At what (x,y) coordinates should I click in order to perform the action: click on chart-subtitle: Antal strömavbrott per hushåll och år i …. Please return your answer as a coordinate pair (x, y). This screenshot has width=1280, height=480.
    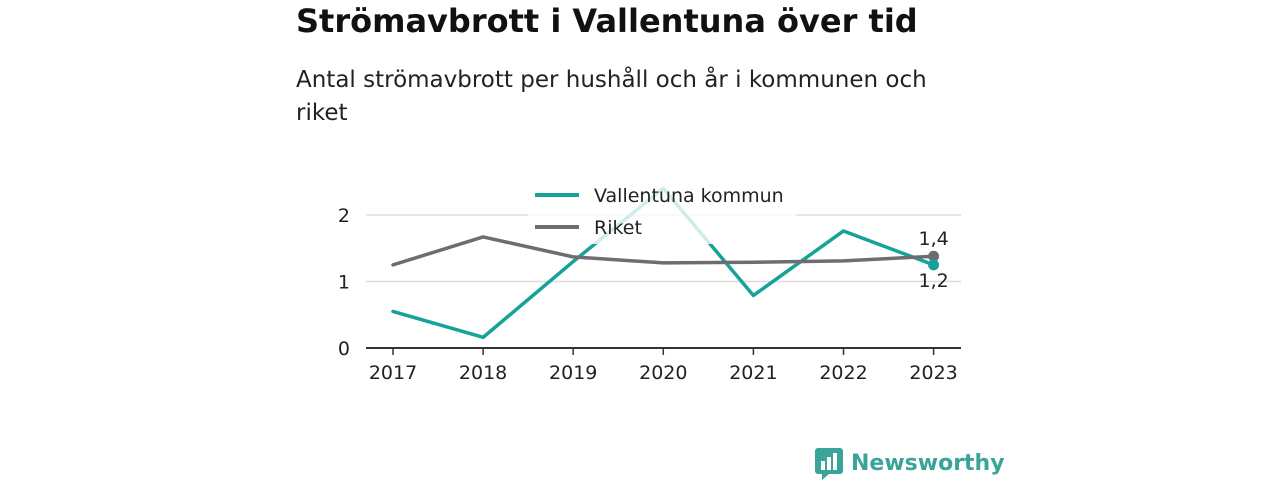
    Looking at the image, I should click on (611, 96).